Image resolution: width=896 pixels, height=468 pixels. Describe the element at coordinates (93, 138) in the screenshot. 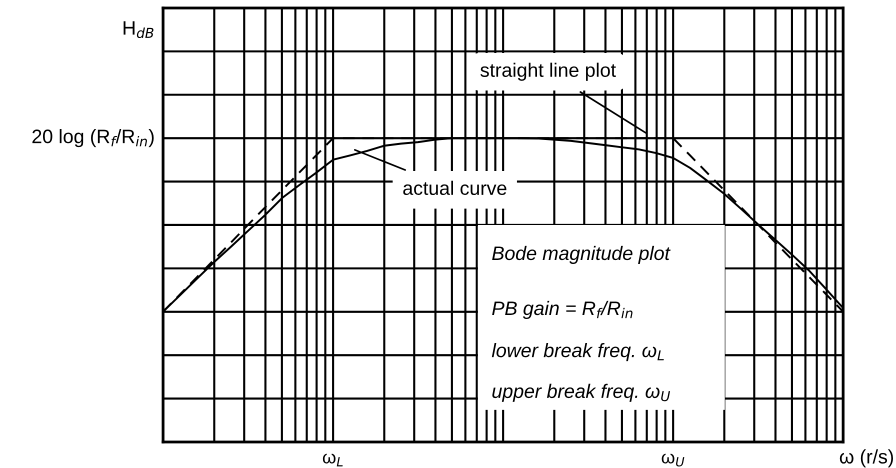

I see `text: 20 log (R$_{f}$/R$_{in}$)` at that location.